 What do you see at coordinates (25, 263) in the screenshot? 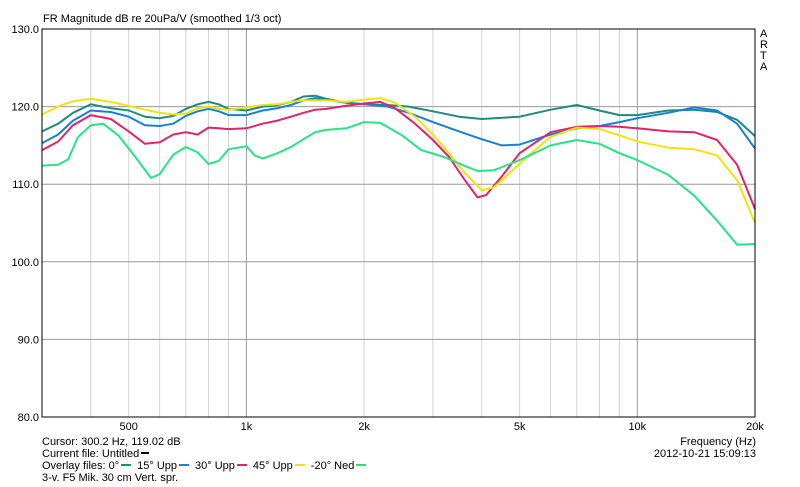
I see `y-tick-label: 100.0` at bounding box center [25, 263].